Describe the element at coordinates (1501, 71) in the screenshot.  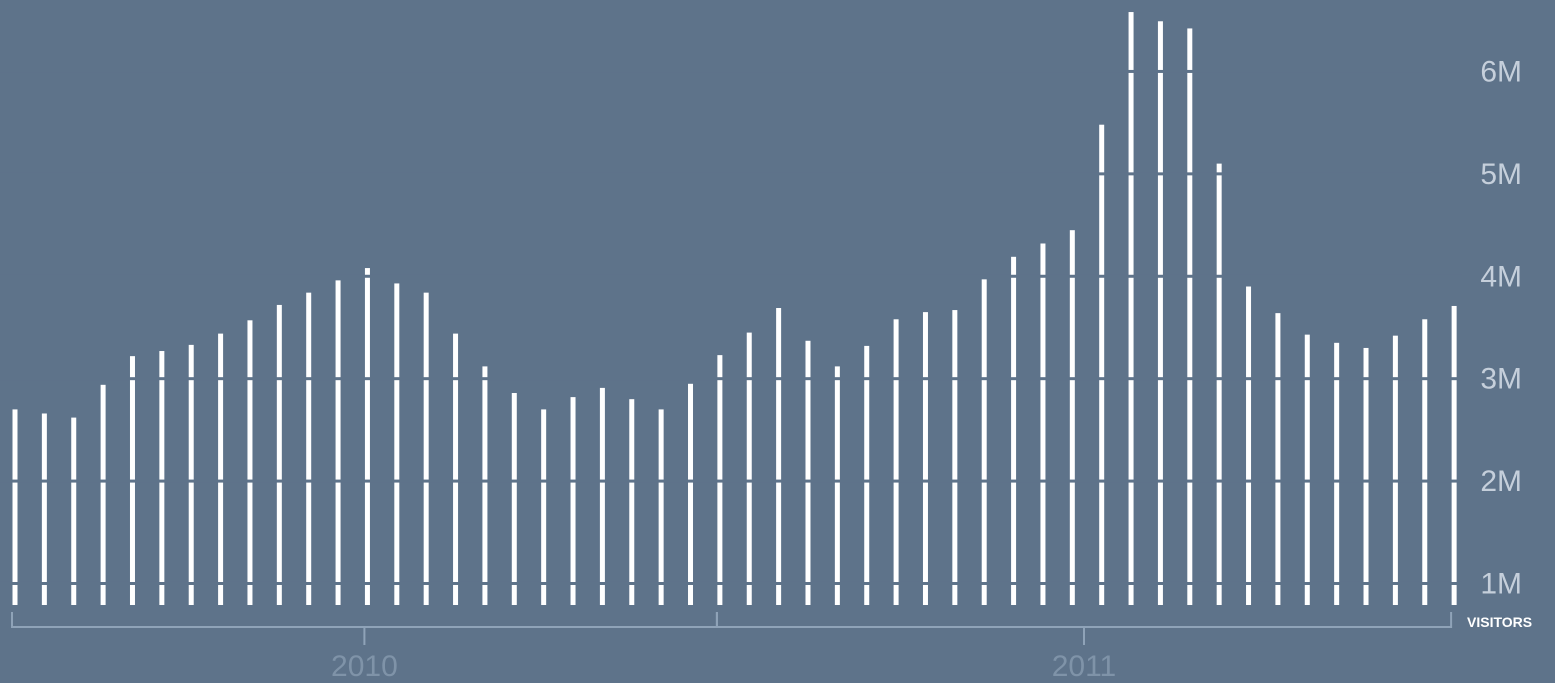
I see `y-tick-label: 6M` at that location.